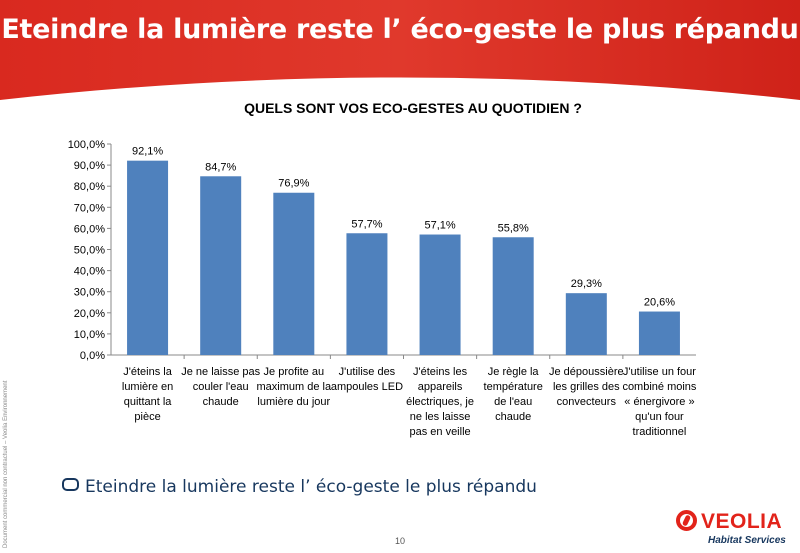  What do you see at coordinates (89, 314) in the screenshot?
I see `y-tick-label: 20,0%` at bounding box center [89, 314].